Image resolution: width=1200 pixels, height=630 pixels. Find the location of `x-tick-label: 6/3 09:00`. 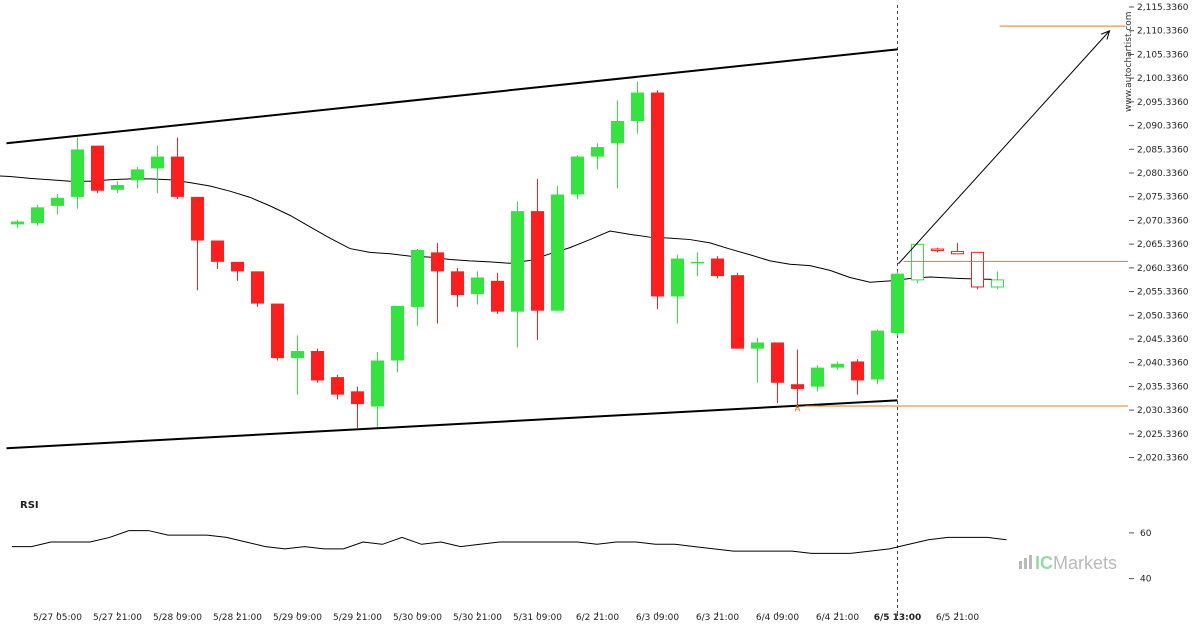

x-tick-label: 6/3 09:00 is located at coordinates (658, 618).